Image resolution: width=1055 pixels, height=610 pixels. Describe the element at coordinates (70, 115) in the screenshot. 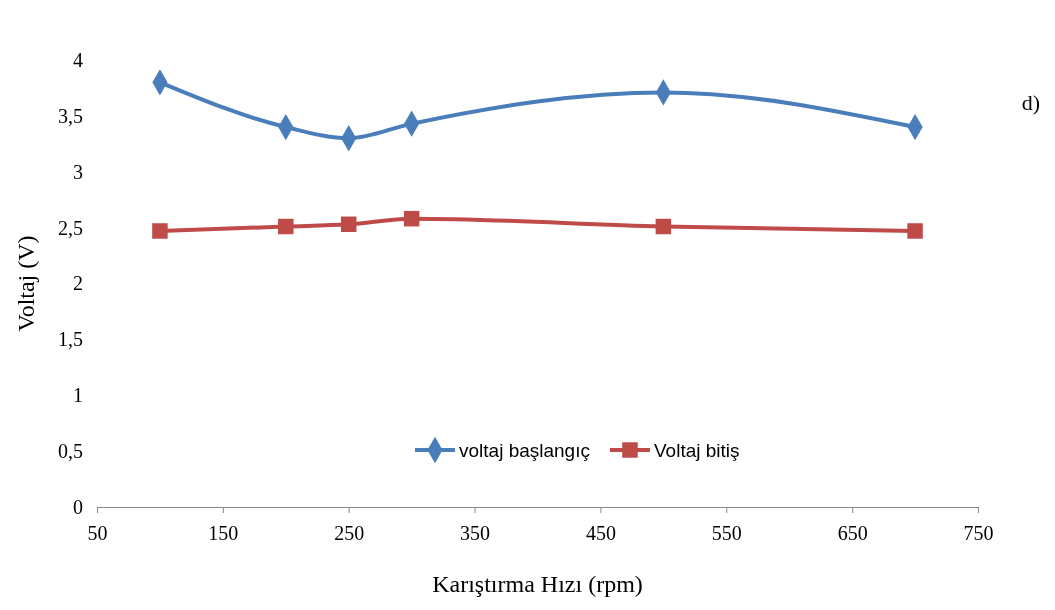

I see `y-tick-label: 3,5` at that location.